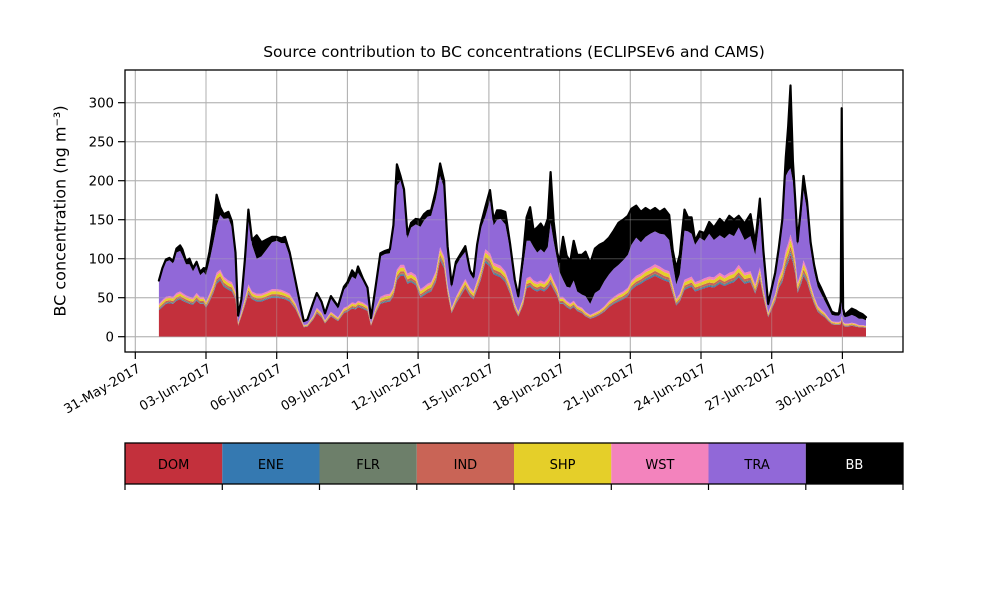 This screenshot has height=600, width=1000. What do you see at coordinates (529, 387) in the screenshot?
I see `x-tick-label: 18-Jun-2017` at bounding box center [529, 387].